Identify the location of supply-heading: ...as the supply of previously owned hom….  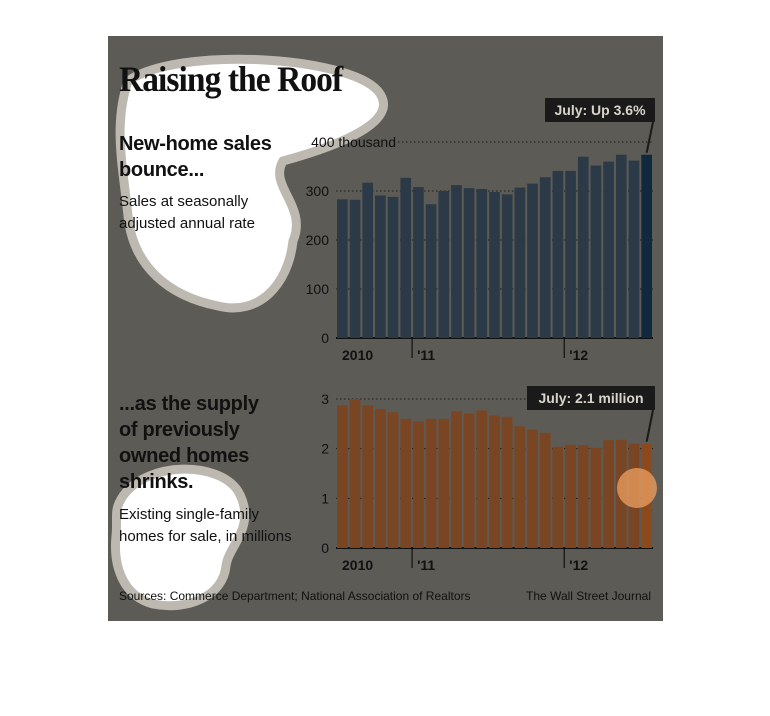
(189, 443).